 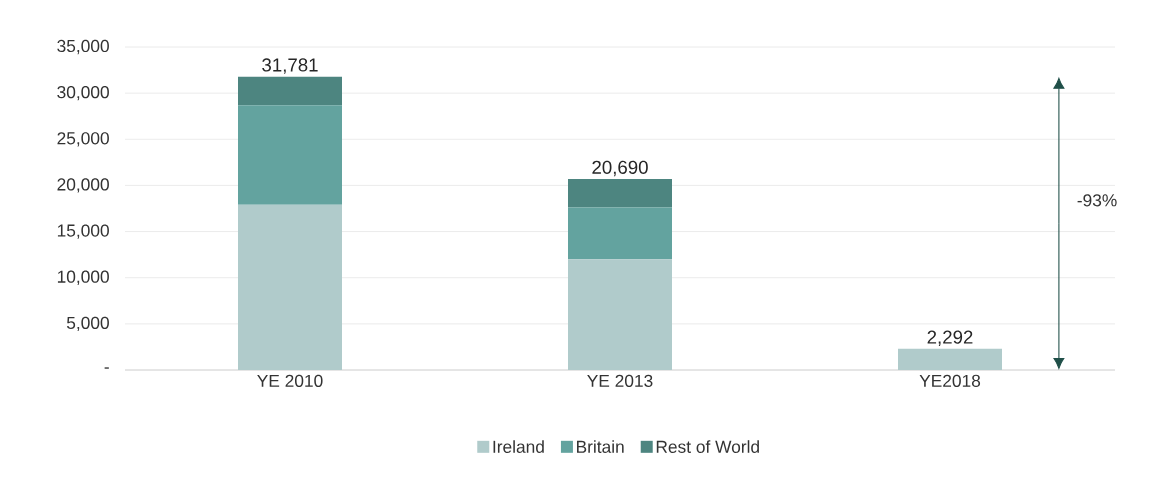 What do you see at coordinates (518, 446) in the screenshot?
I see `legend-label: Ireland` at bounding box center [518, 446].